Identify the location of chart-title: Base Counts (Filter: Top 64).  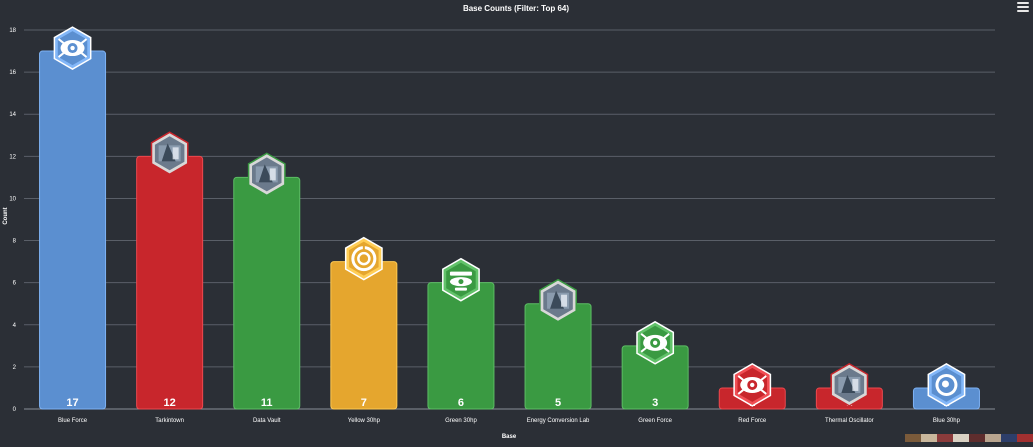
(516, 8).